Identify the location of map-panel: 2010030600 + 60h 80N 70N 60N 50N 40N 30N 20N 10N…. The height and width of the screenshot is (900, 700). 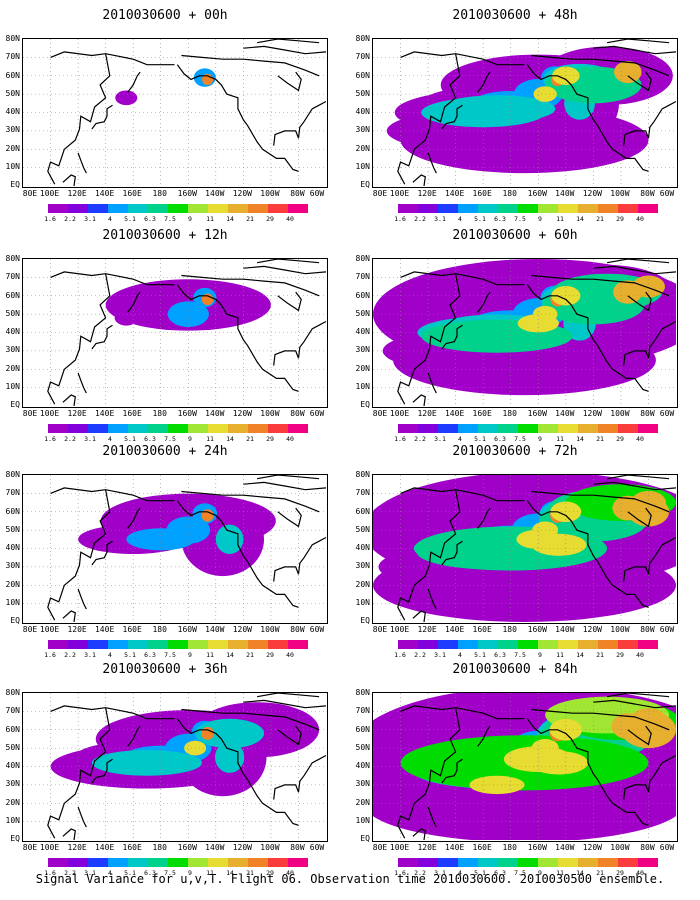
(515, 335).